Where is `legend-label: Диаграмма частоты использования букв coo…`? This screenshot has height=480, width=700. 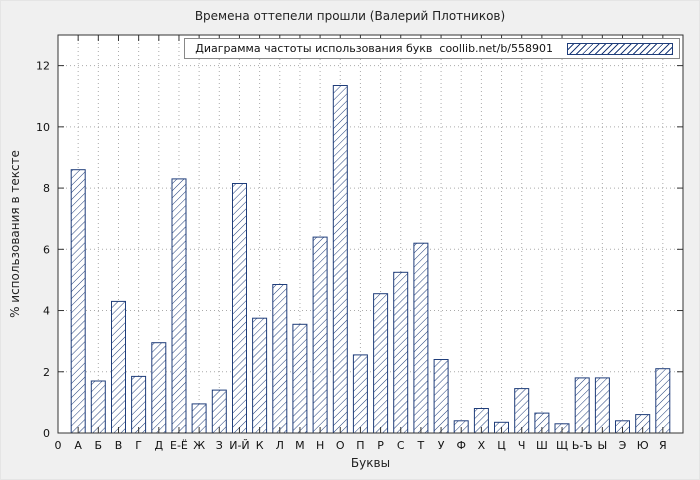 legend-label: Диаграмма частоты использования букв coo… is located at coordinates (374, 48).